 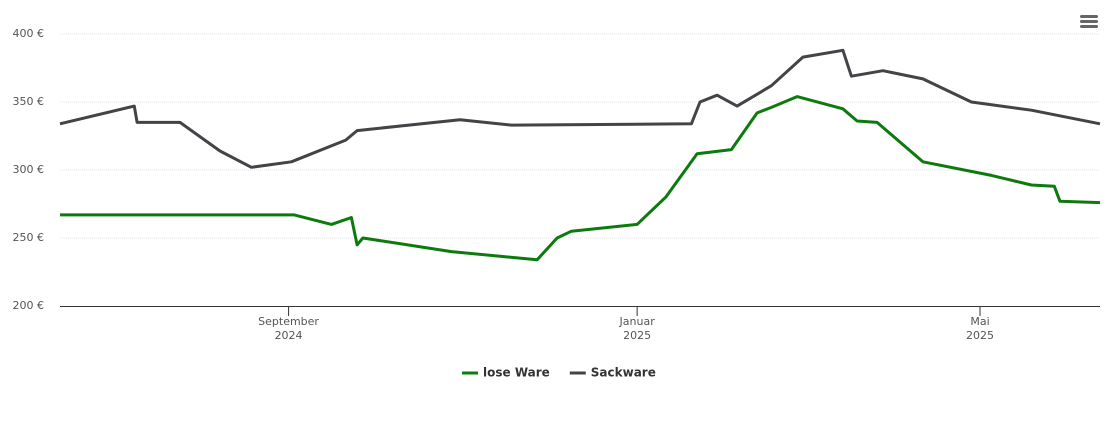 What do you see at coordinates (289, 335) in the screenshot?
I see `x-tick-label-line: 2024` at bounding box center [289, 335].